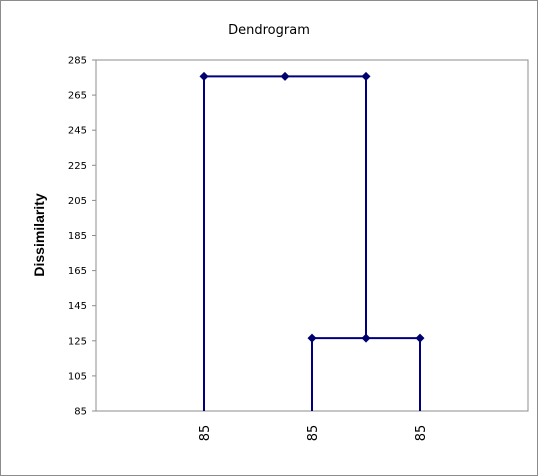  Describe the element at coordinates (39, 234) in the screenshot. I see `y-axis-label: Dissimilarity` at that location.